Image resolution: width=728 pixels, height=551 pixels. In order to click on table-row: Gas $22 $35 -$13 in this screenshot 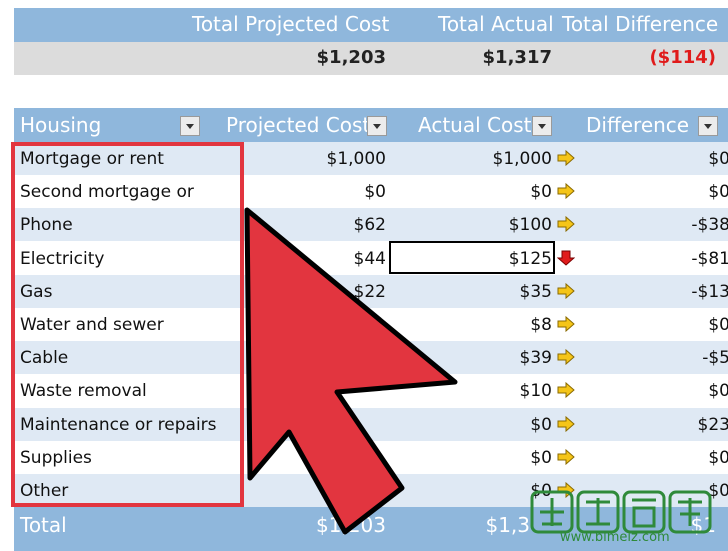, I will do `click(371, 291)`.